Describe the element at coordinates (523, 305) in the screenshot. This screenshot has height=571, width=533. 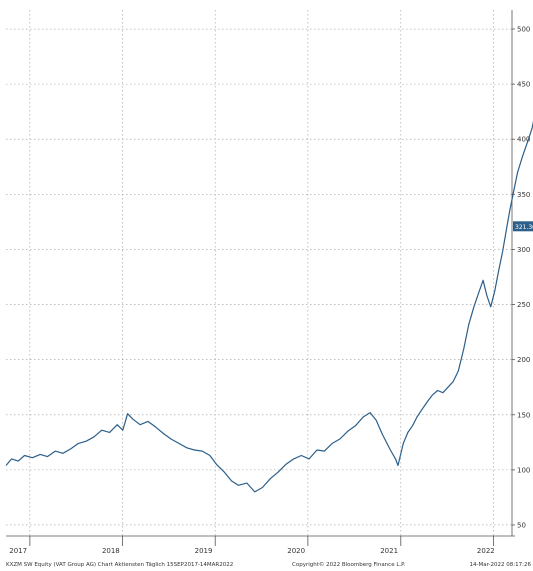
I see `y-tick-label: 250` at that location.